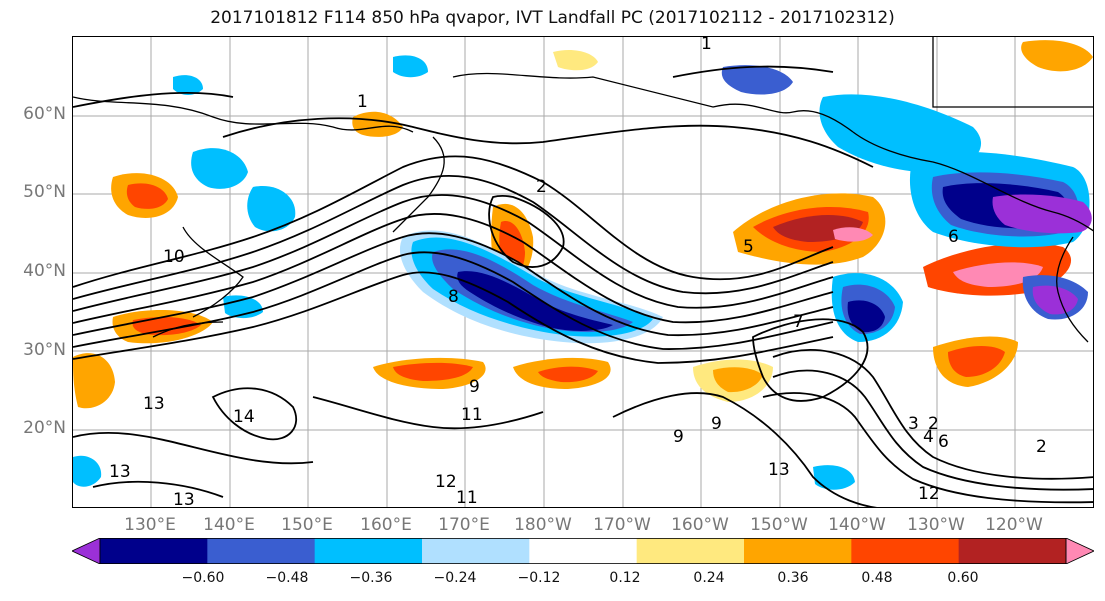  I want to click on colorbar-tick: 0.48, so click(877, 578).